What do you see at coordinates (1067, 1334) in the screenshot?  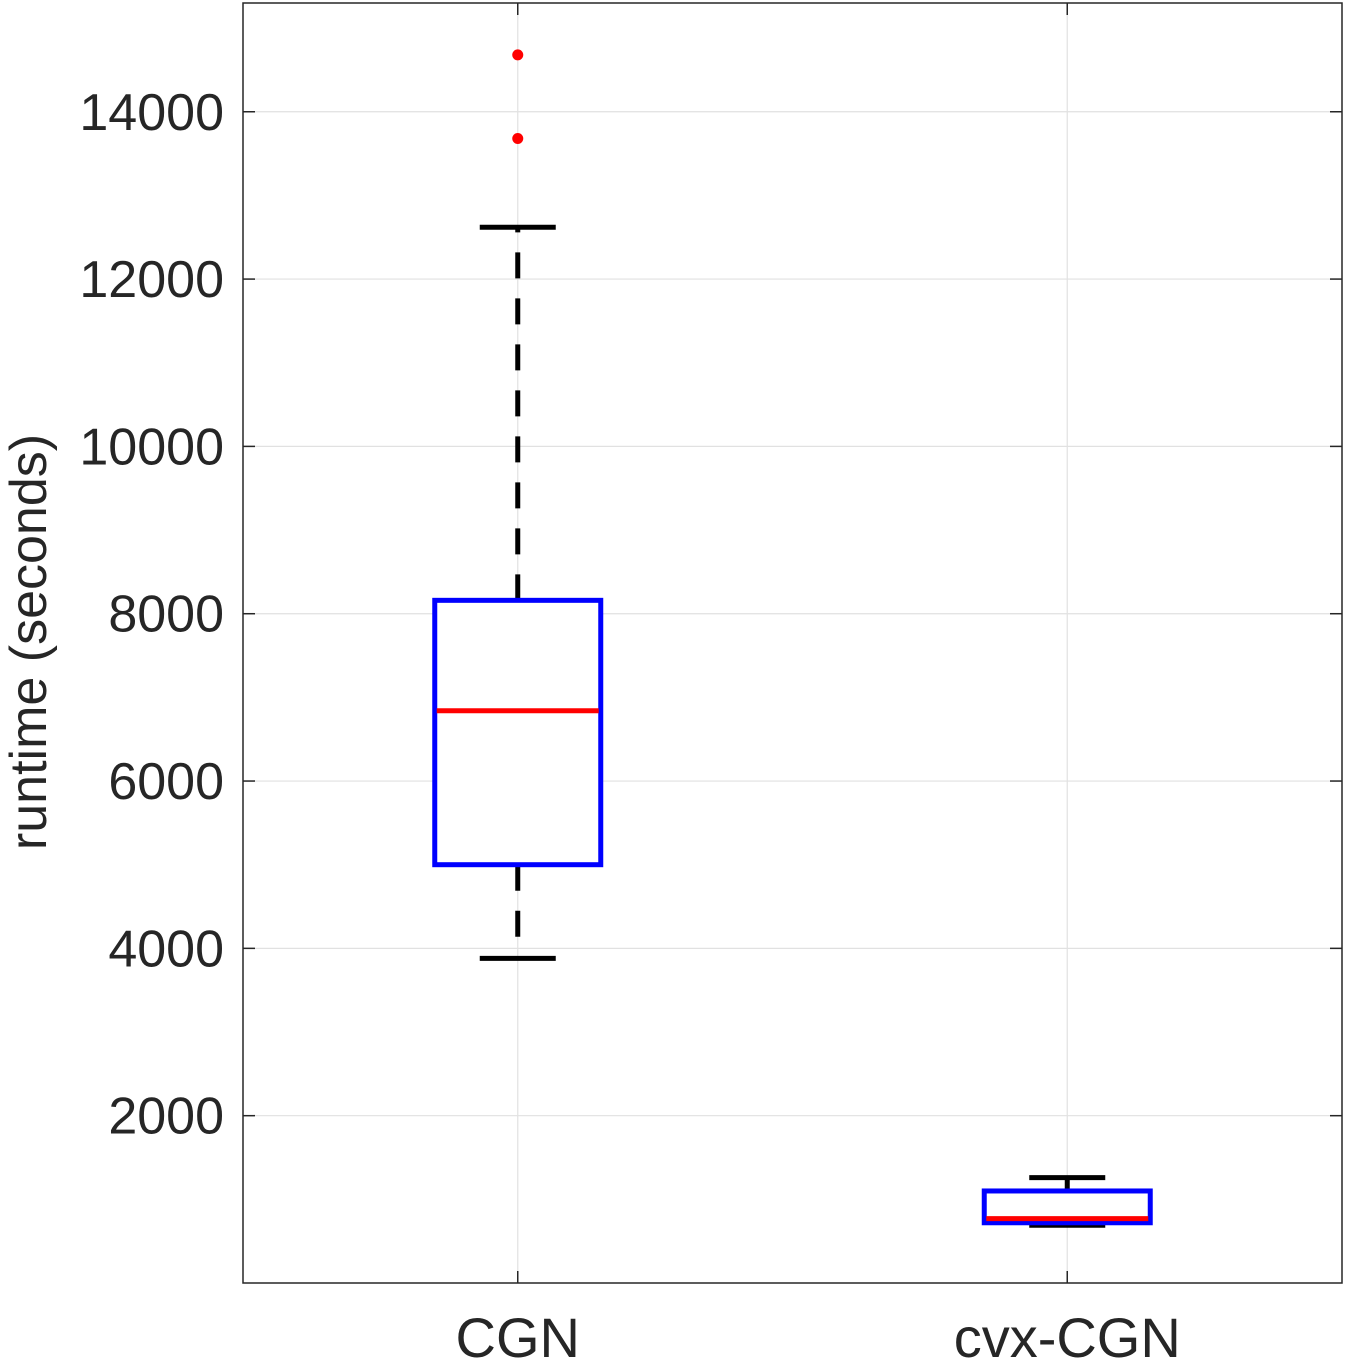 I see `x-category-label: cvx-CGN` at bounding box center [1067, 1334].